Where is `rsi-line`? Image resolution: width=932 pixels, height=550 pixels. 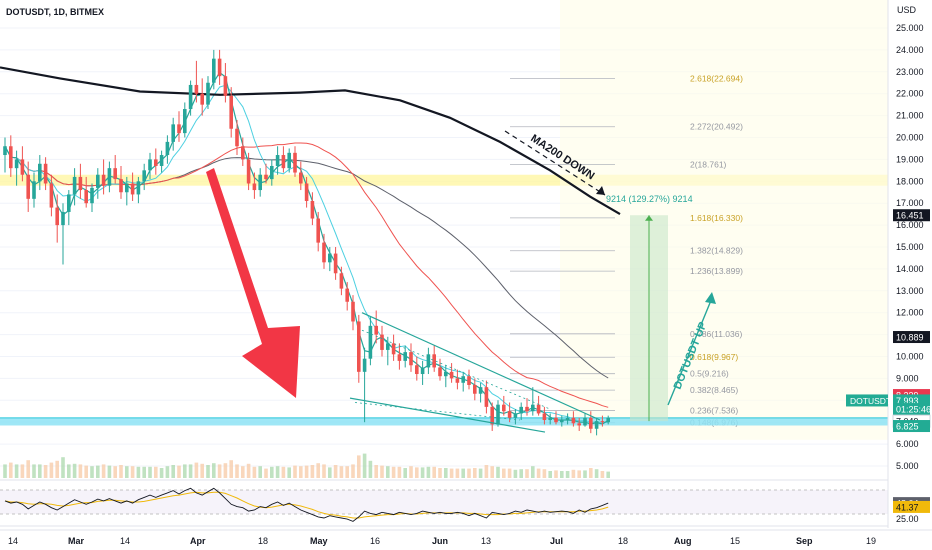 rsi-line is located at coordinates (306, 504).